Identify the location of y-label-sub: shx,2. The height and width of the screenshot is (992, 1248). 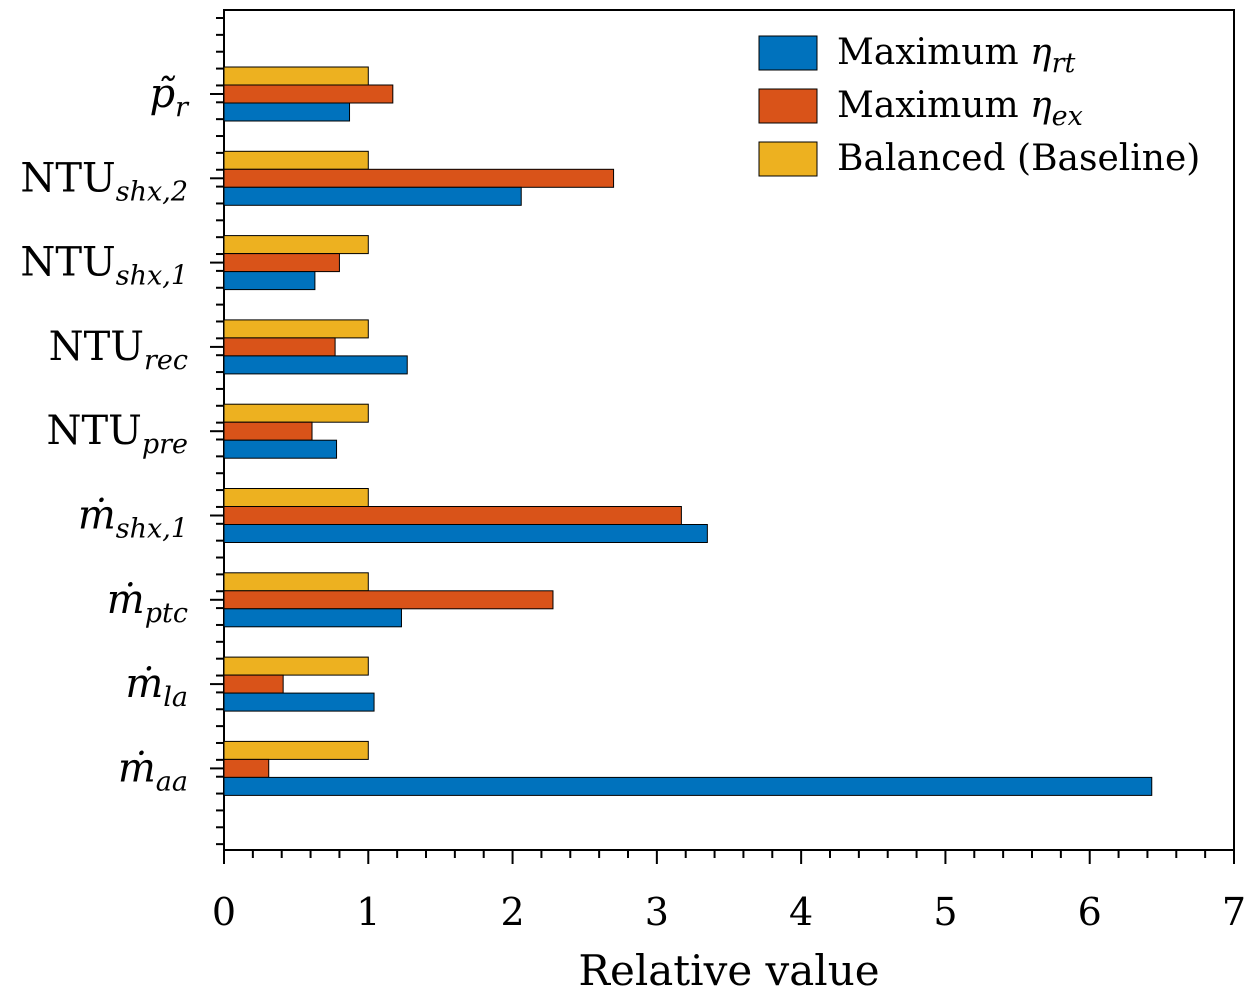
(152, 191).